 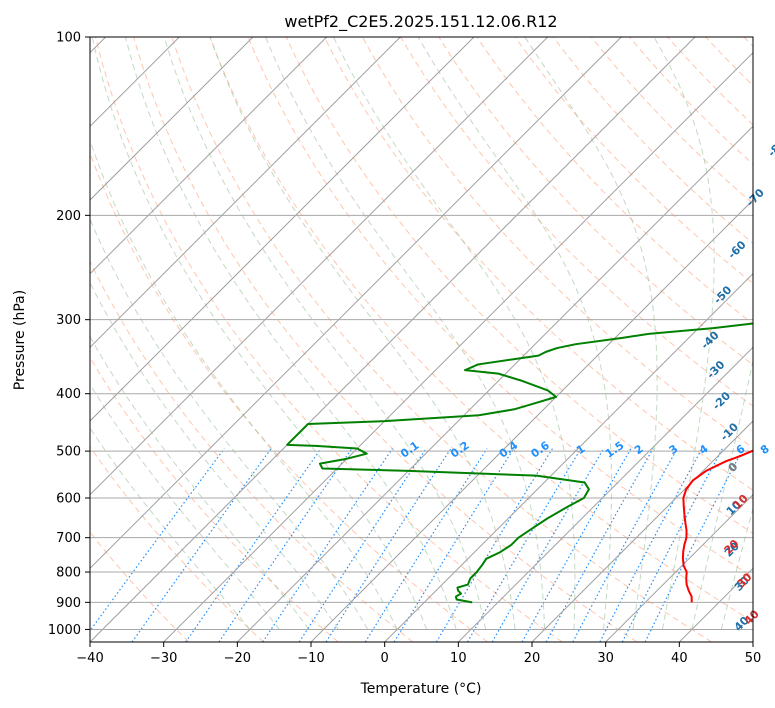 I want to click on x-tick-label: −30, so click(x=163, y=658).